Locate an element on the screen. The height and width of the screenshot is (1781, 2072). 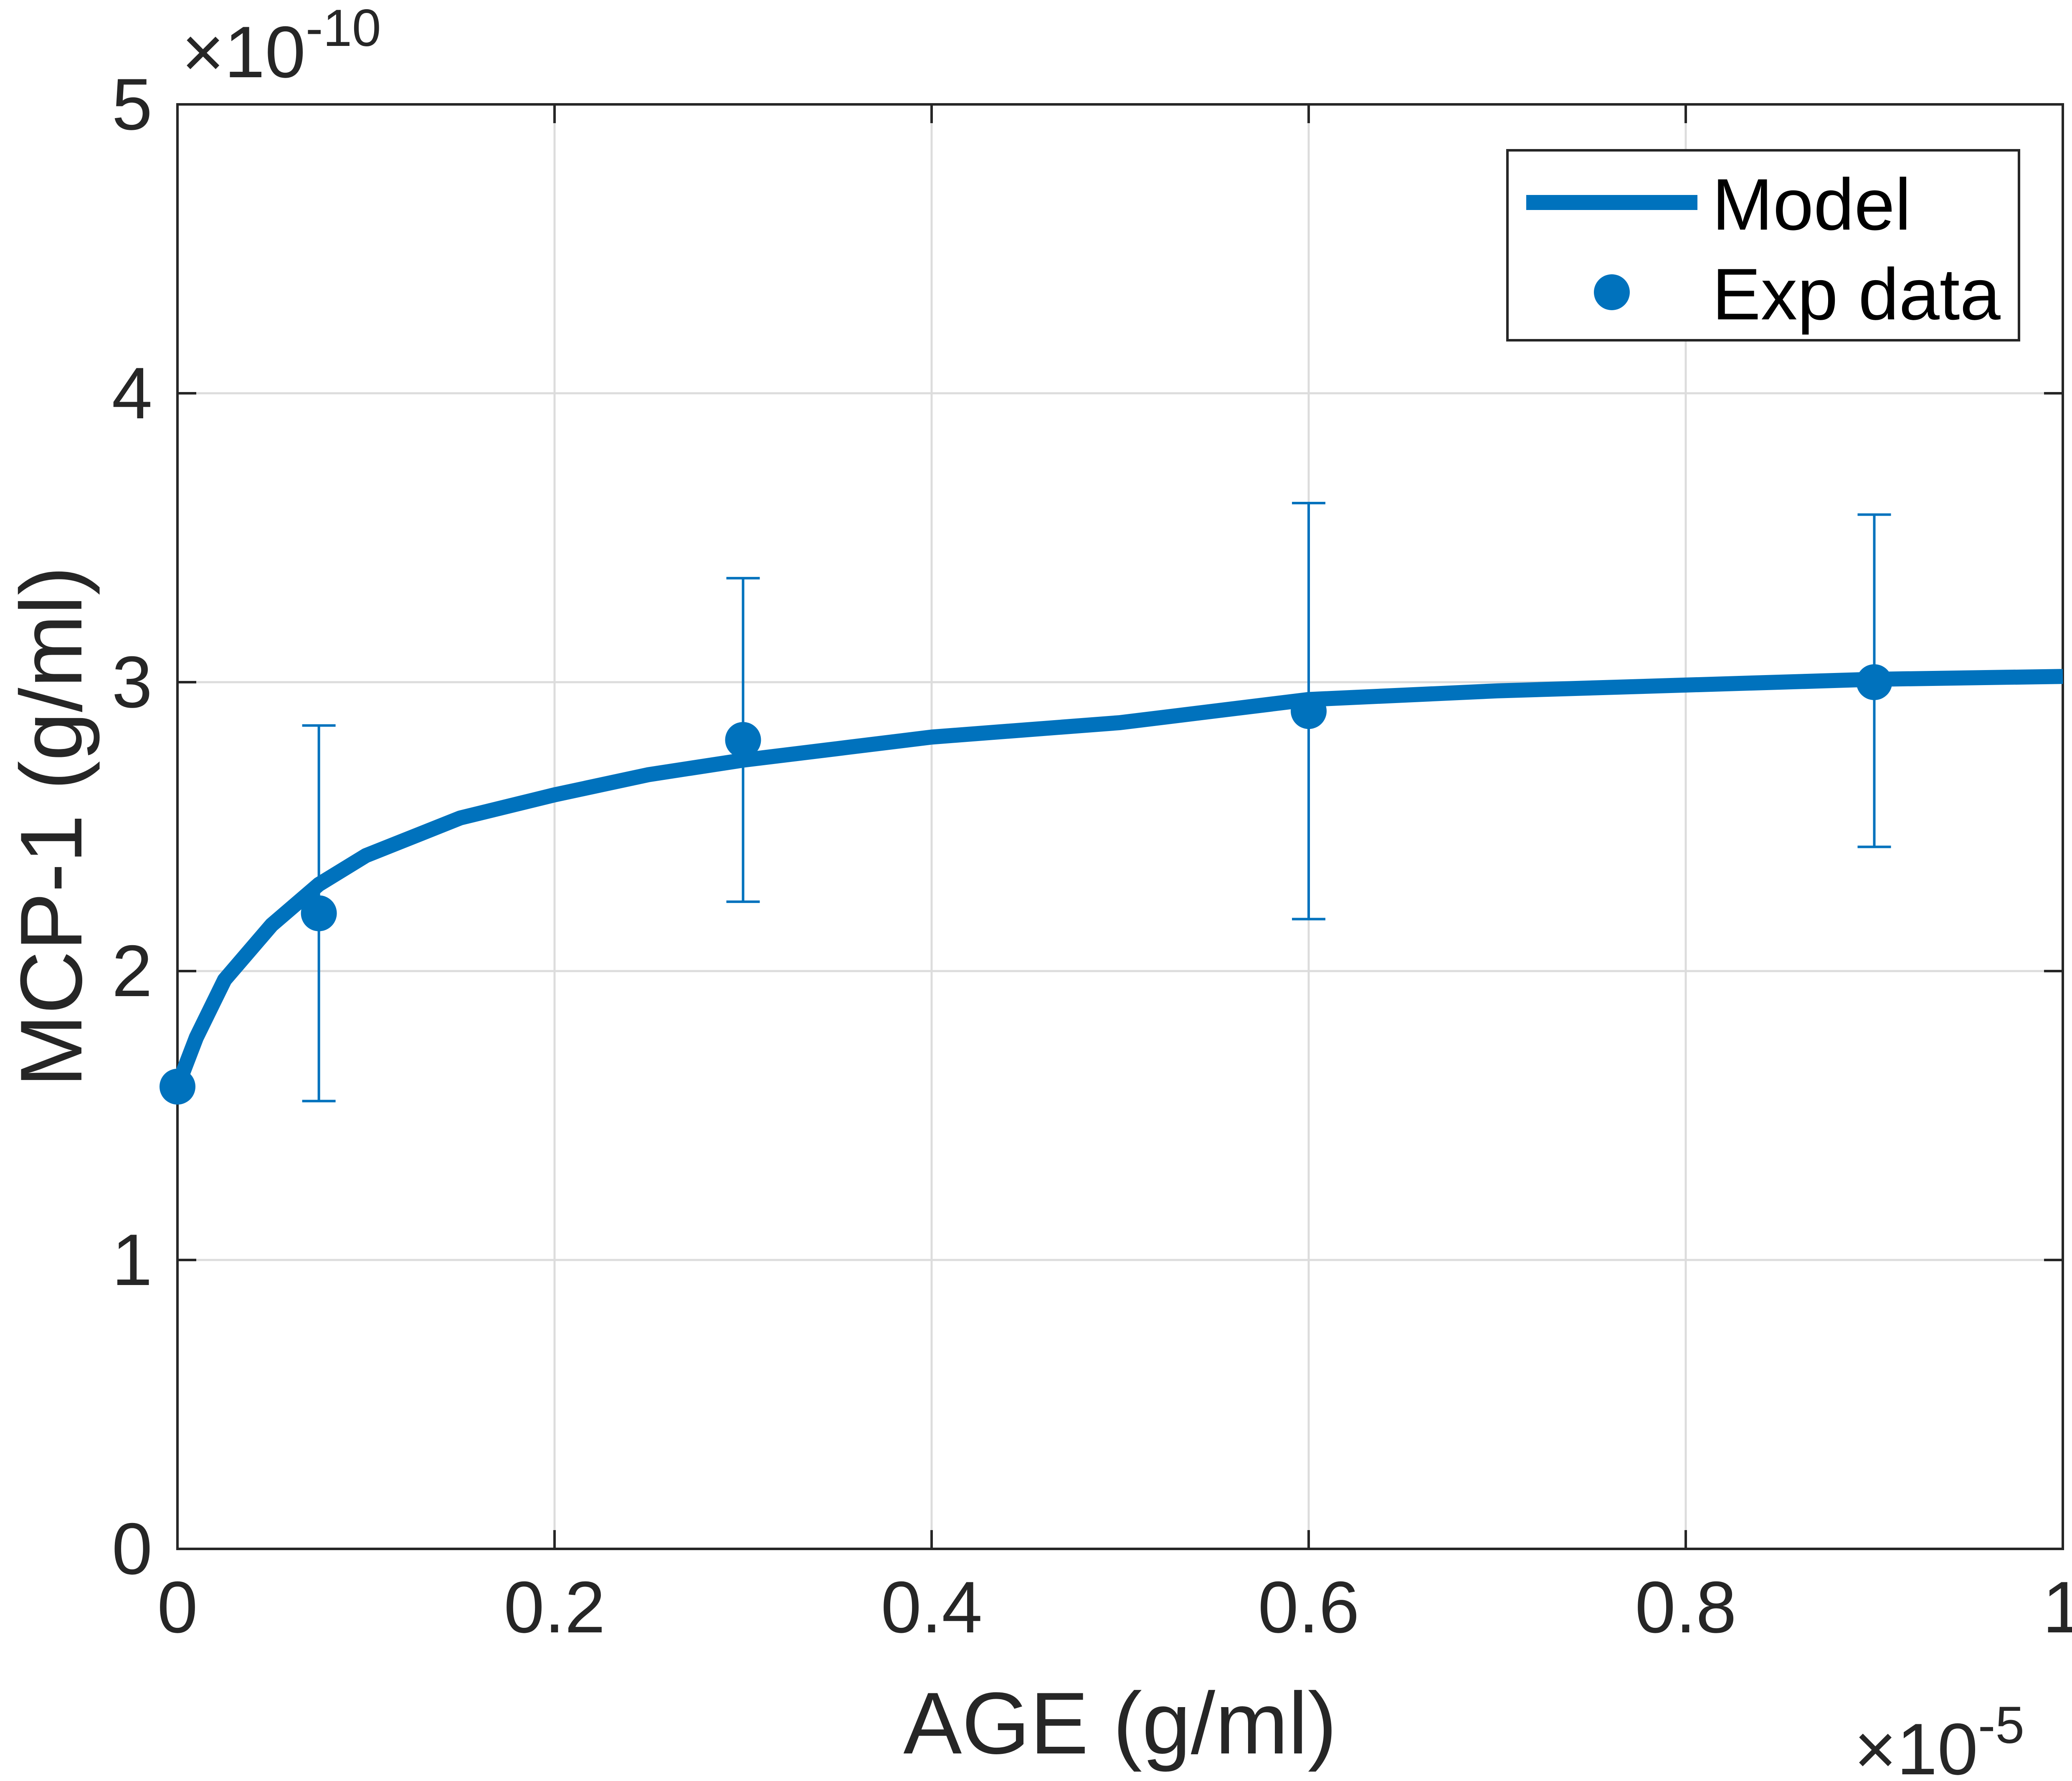
legend-label: Exp data is located at coordinates (1856, 294).